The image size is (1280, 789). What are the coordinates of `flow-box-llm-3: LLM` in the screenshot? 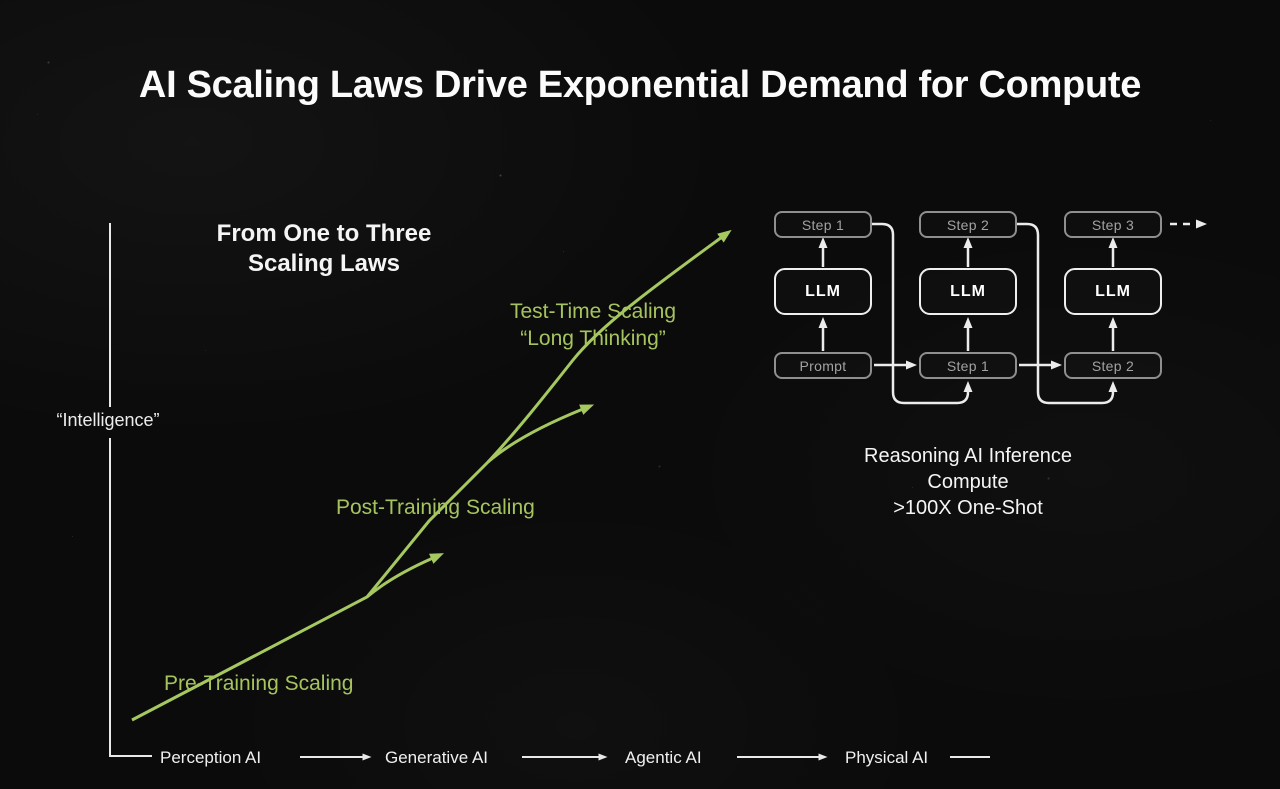 It's located at (1113, 291).